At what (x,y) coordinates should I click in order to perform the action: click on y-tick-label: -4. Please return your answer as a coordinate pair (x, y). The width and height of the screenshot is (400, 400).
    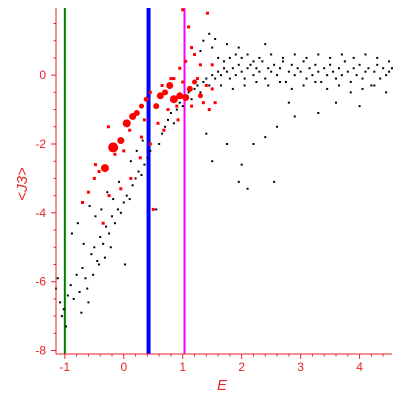
    Looking at the image, I should click on (40, 213).